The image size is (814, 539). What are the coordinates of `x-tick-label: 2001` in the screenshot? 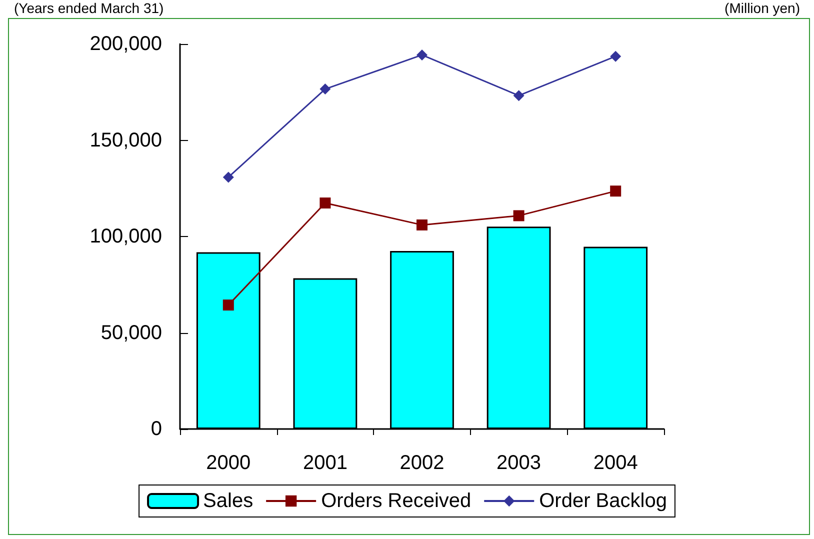 It's located at (325, 463).